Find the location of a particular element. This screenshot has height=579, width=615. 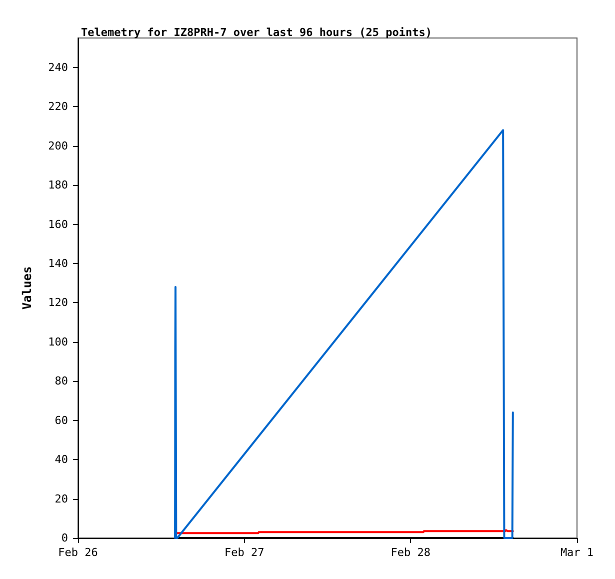

x-tick-label: Mar 1 is located at coordinates (577, 552).